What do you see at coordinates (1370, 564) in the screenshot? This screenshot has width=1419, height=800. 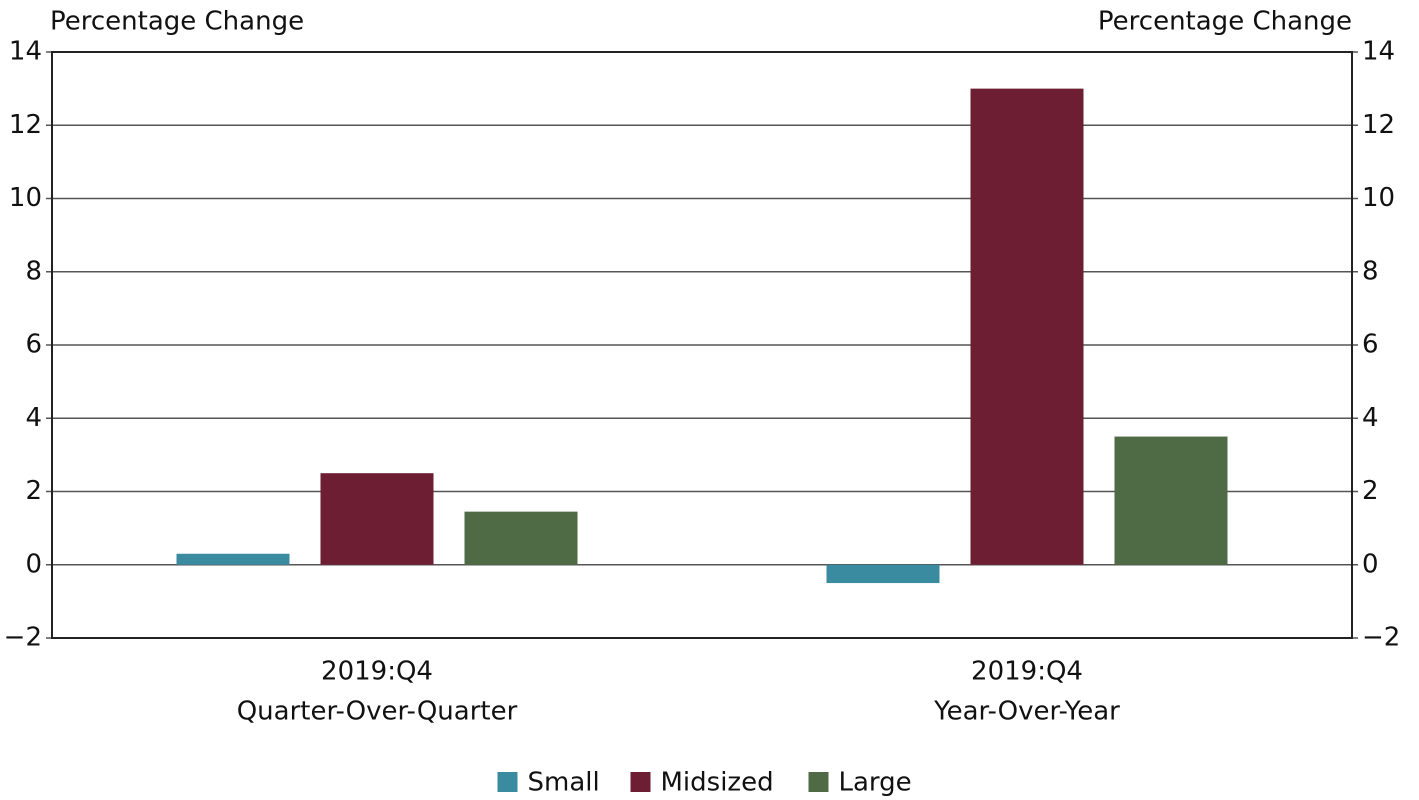 I see `y2-tick-label: 0` at bounding box center [1370, 564].